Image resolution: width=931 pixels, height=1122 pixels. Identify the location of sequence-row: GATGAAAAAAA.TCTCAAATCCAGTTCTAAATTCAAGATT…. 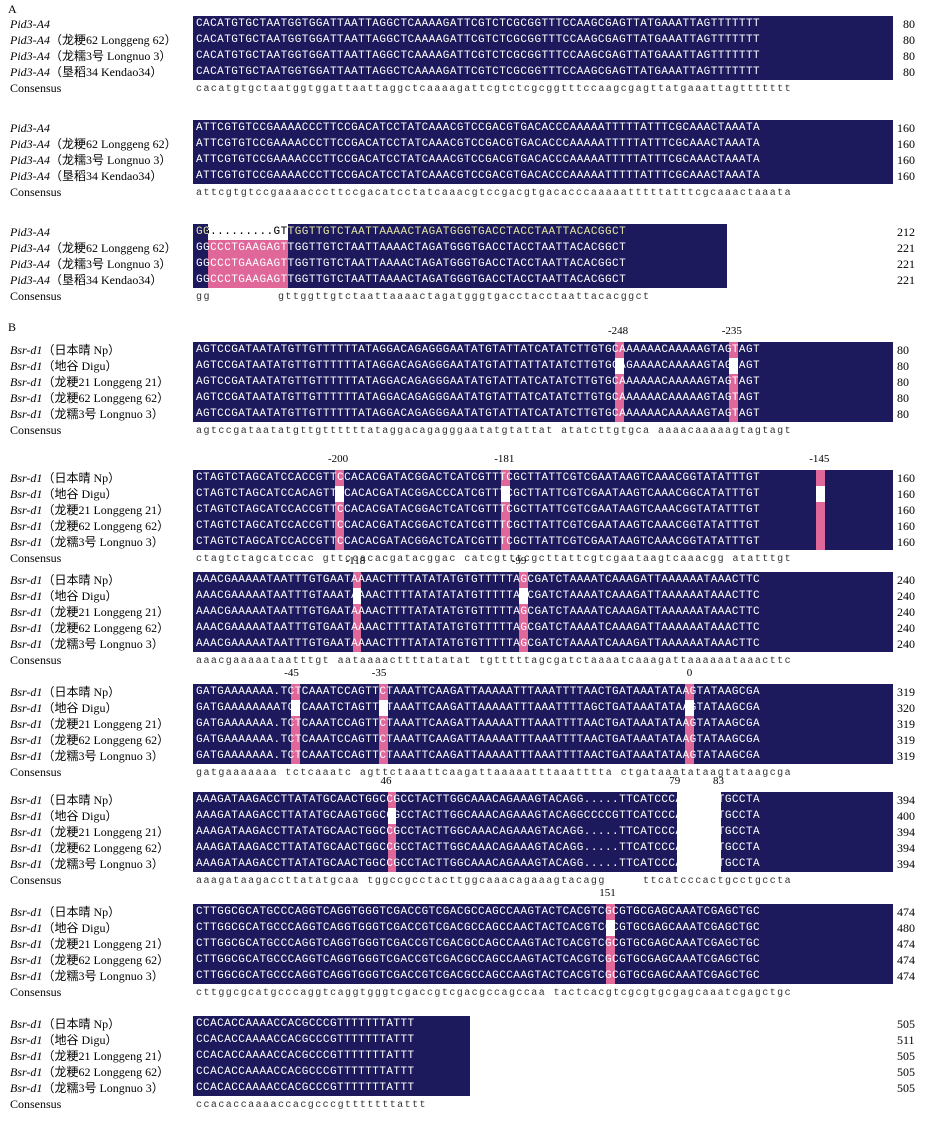
(478, 740).